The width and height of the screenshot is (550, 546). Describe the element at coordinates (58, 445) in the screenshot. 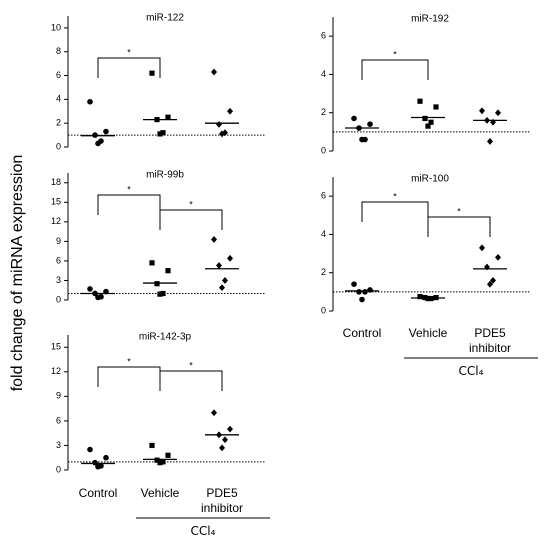

I see `y-tick-label: 3` at that location.